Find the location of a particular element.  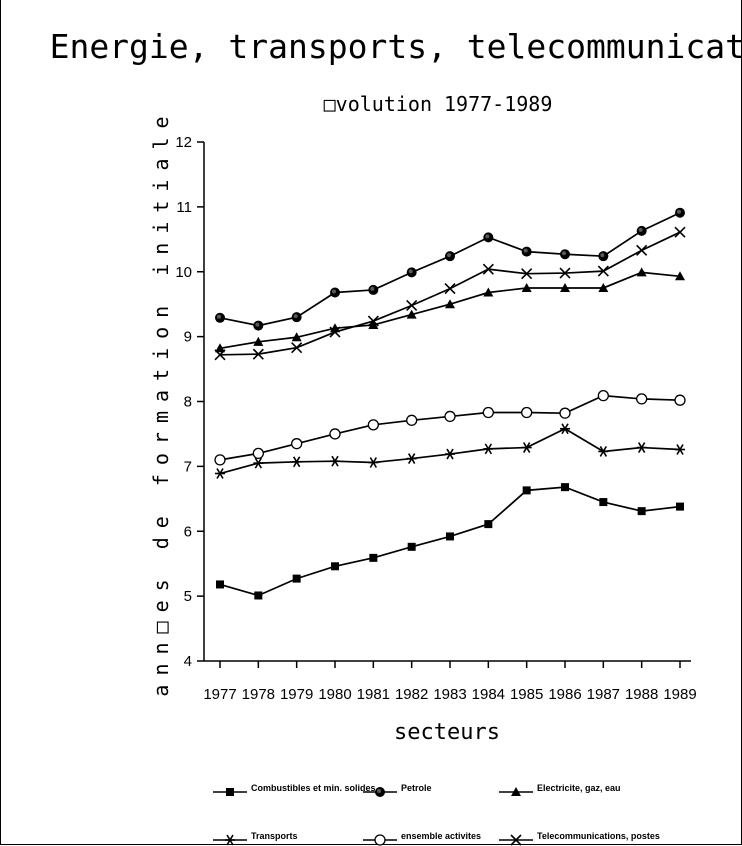

x-tick-label: 1979 is located at coordinates (296, 694).